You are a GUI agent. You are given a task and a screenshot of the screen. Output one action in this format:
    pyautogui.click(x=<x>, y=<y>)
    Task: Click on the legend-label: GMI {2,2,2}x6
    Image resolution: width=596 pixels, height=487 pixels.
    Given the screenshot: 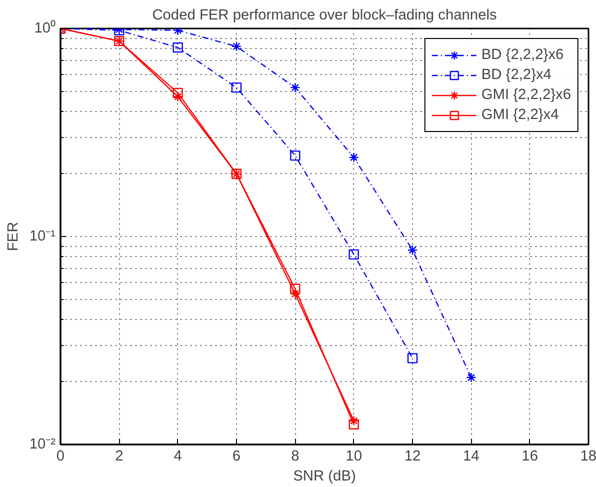 What is the action you would take?
    pyautogui.click(x=526, y=95)
    